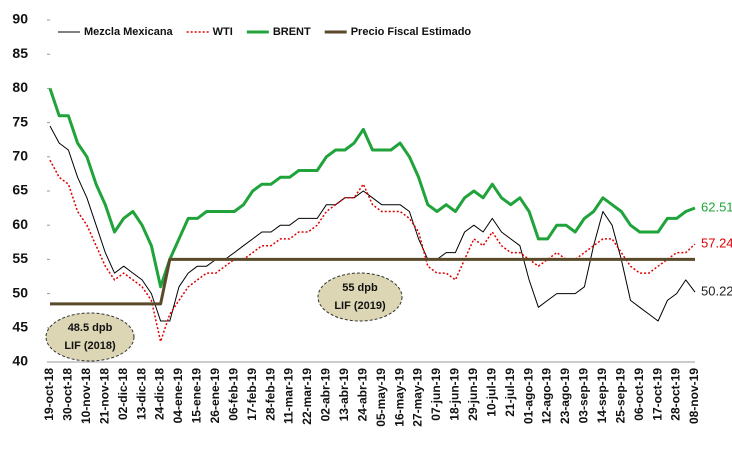  I want to click on y-tick-label: 75, so click(20, 121).